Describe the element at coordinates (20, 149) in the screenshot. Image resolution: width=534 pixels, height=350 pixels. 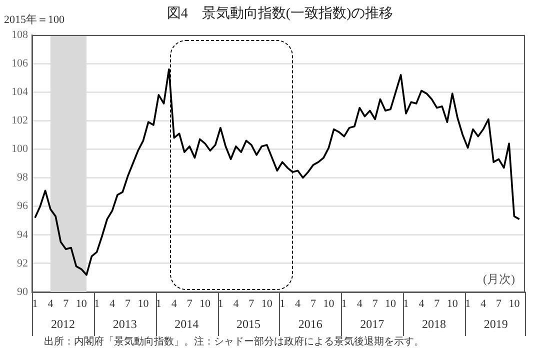
I see `y-tick-label: 100` at that location.